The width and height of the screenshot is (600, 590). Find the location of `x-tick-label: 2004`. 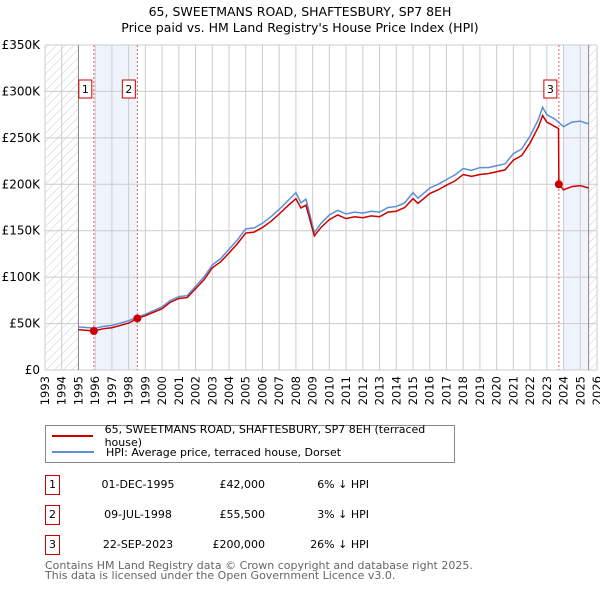

x-tick-label: 2004 is located at coordinates (229, 390).